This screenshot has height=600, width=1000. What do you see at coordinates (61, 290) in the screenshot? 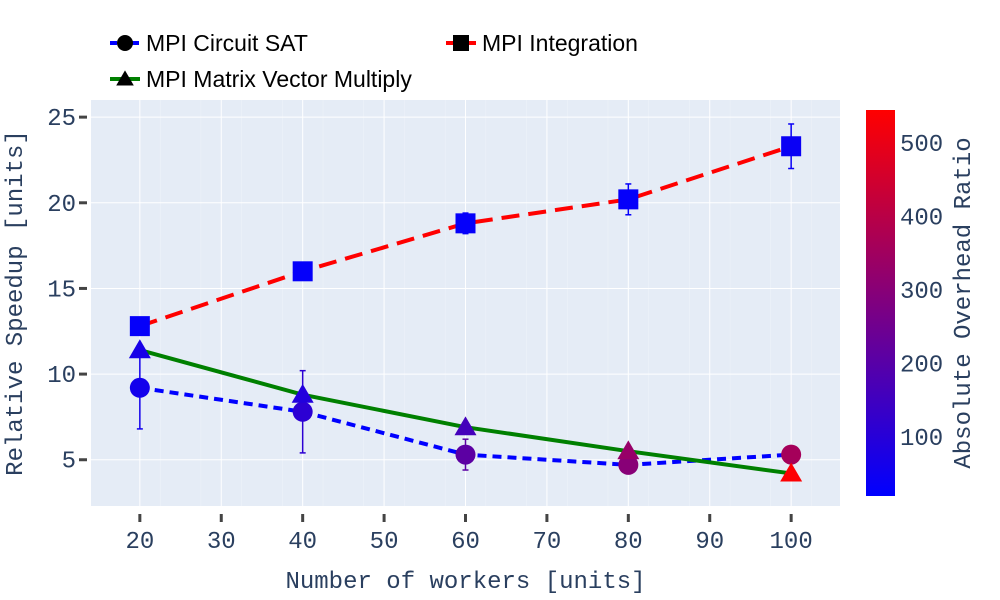
I see `y-tick-label: 15` at bounding box center [61, 290].